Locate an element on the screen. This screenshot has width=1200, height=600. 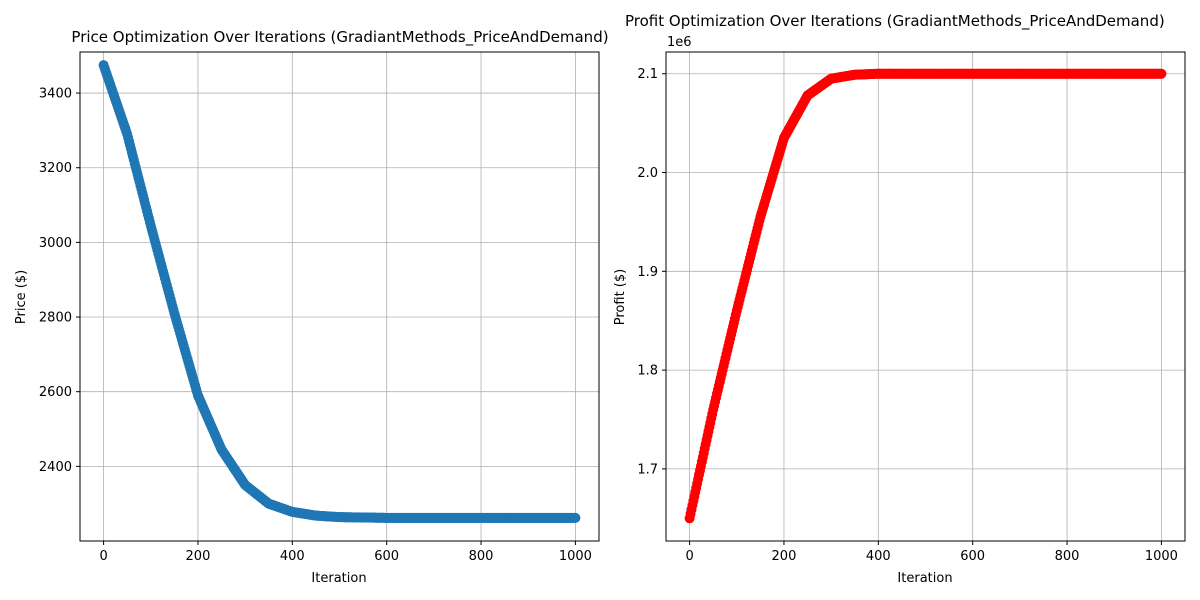
profit-x-tick-label: 400 is located at coordinates (878, 556).